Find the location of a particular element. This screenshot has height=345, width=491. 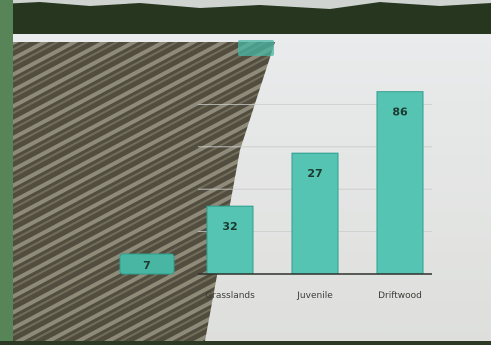

marker-box is located at coordinates (147, 264).